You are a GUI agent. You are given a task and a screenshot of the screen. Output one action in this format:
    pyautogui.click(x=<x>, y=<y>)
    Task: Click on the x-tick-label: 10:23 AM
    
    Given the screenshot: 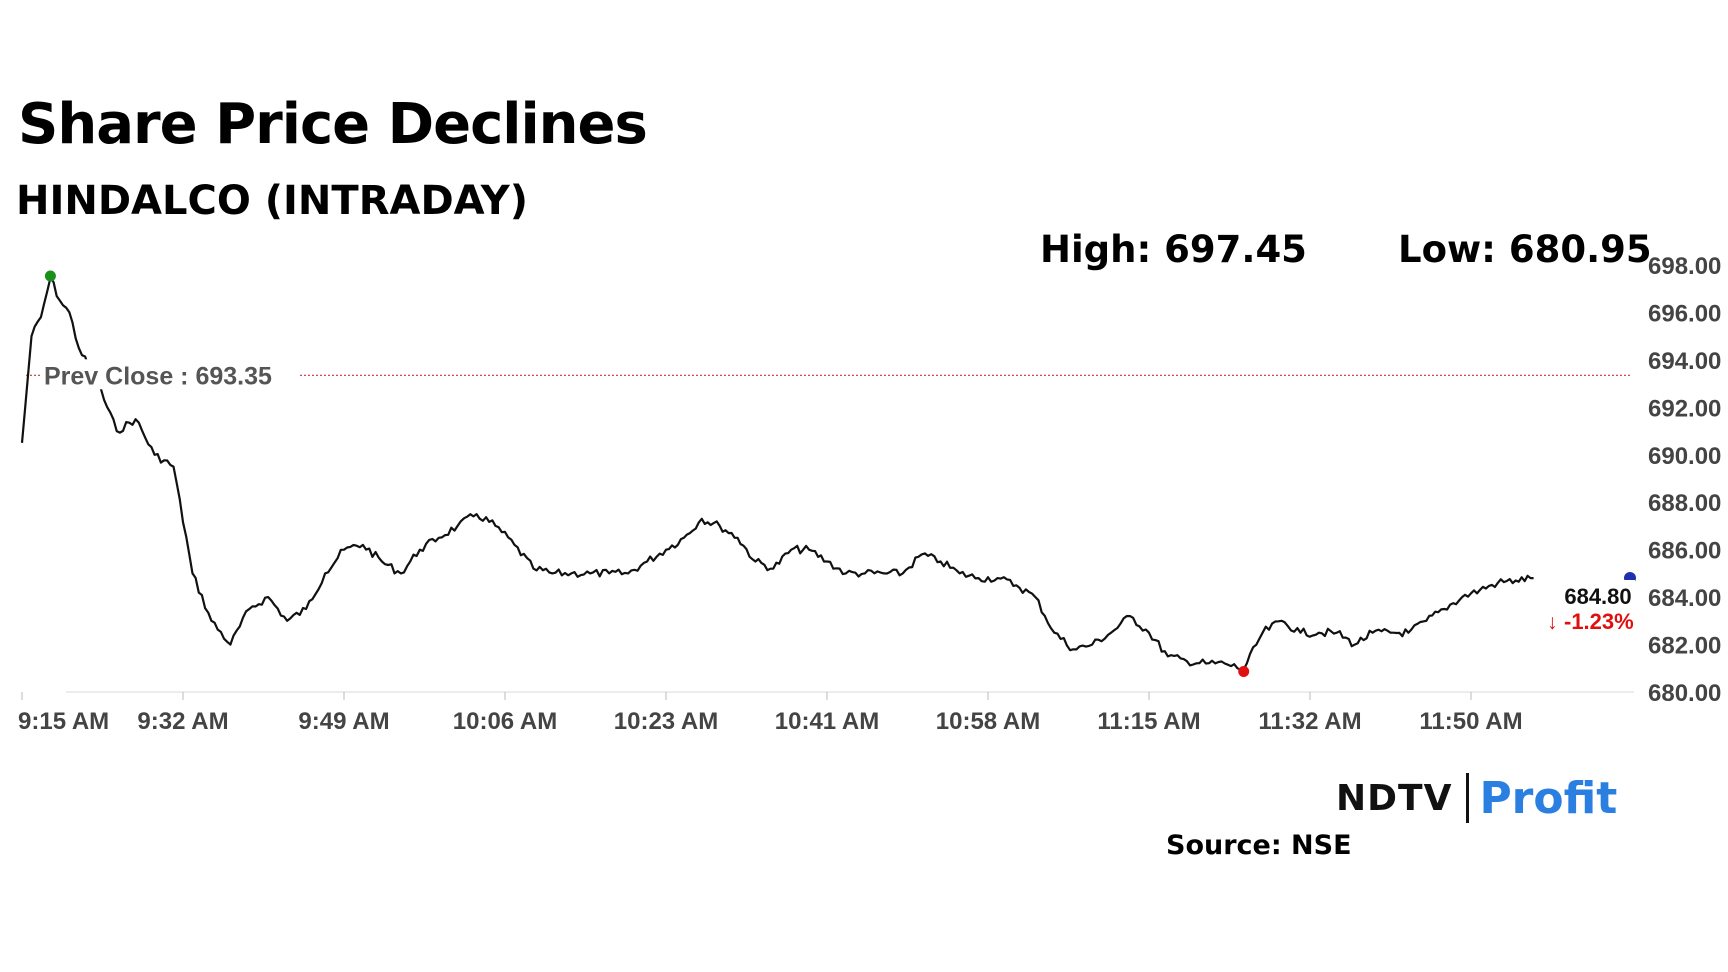 What is the action you would take?
    pyautogui.click(x=666, y=721)
    